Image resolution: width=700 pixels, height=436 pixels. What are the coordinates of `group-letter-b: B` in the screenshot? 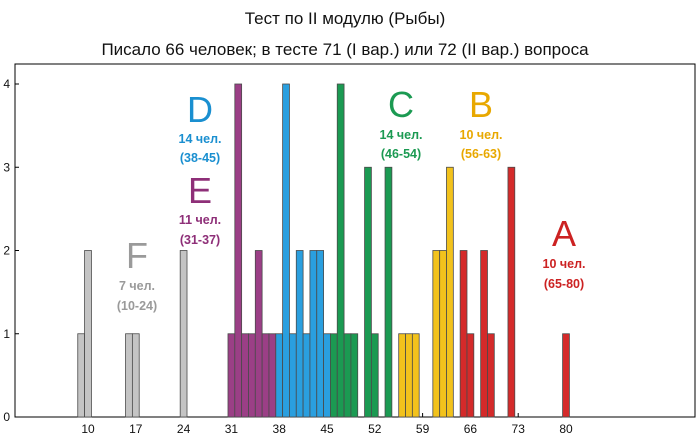 It's located at (481, 104).